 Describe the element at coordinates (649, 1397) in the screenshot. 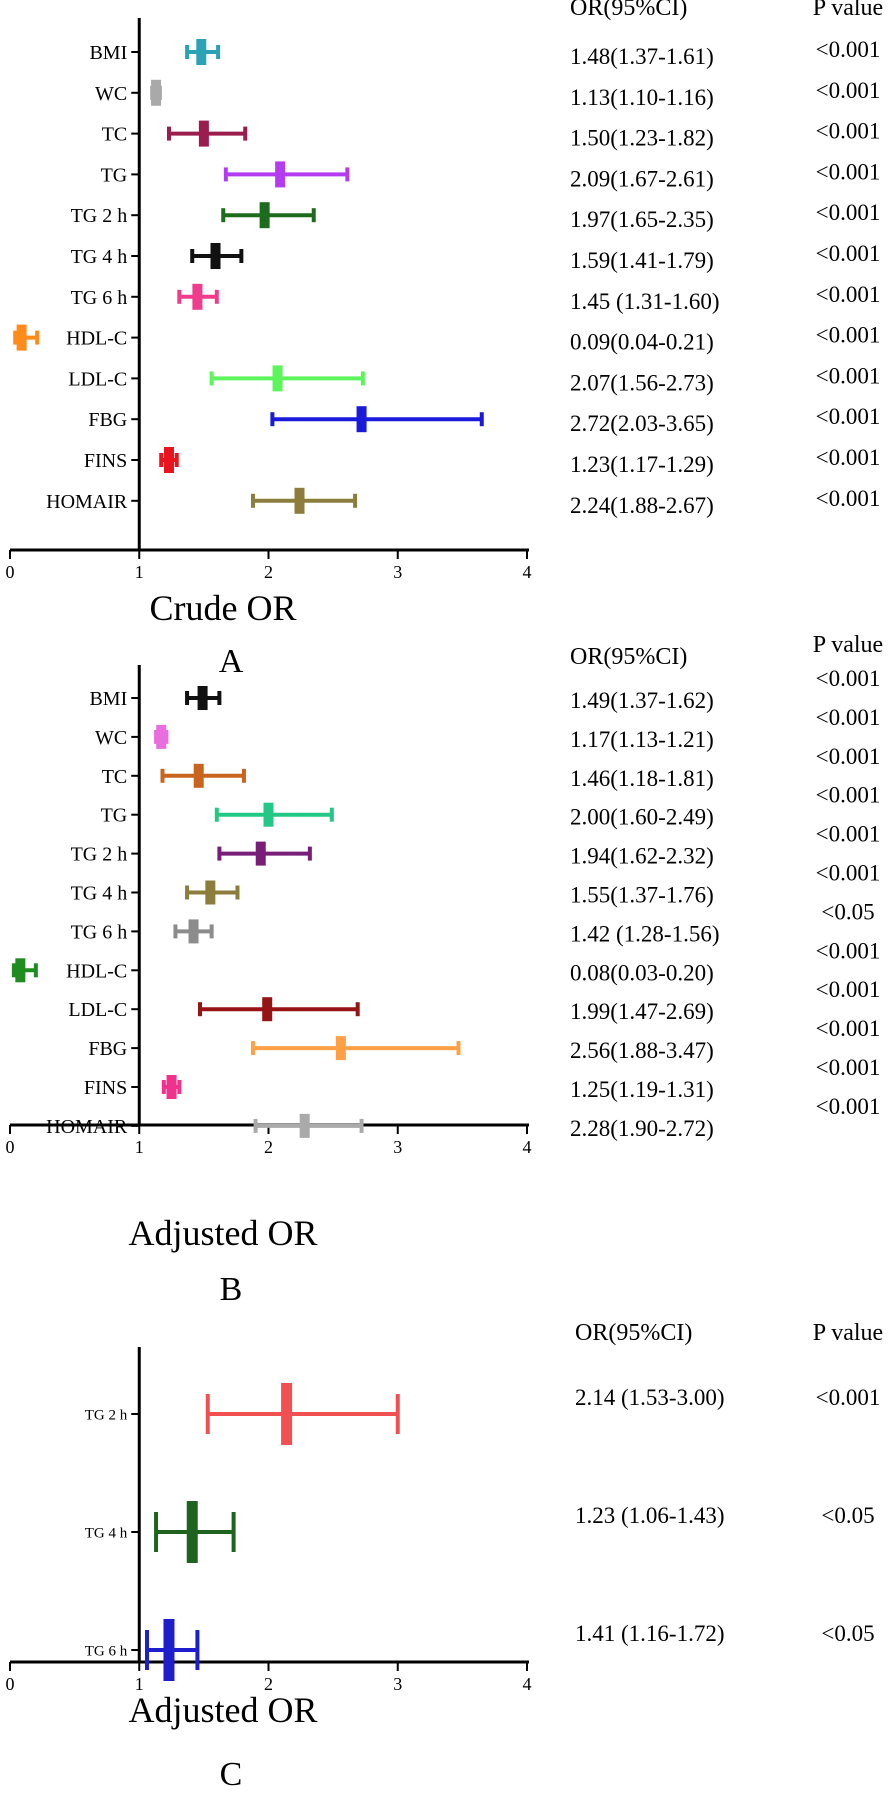

I see `or-ci-value: 2.14 (1.53-3.00)` at that location.